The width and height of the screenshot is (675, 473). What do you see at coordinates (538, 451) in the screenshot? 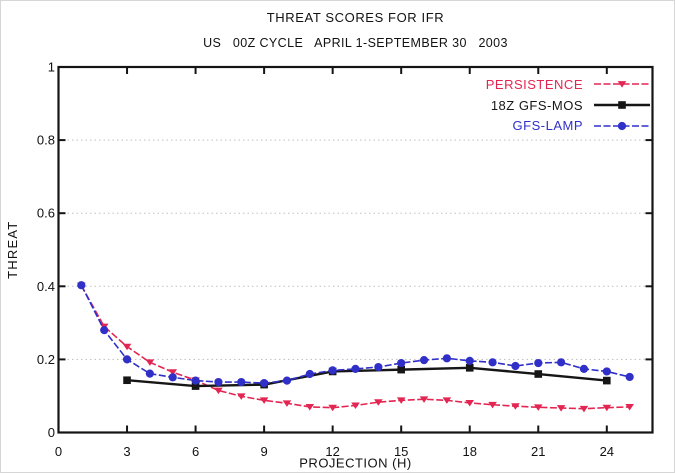
I see `x-axis-tick-label: 21` at bounding box center [538, 451].